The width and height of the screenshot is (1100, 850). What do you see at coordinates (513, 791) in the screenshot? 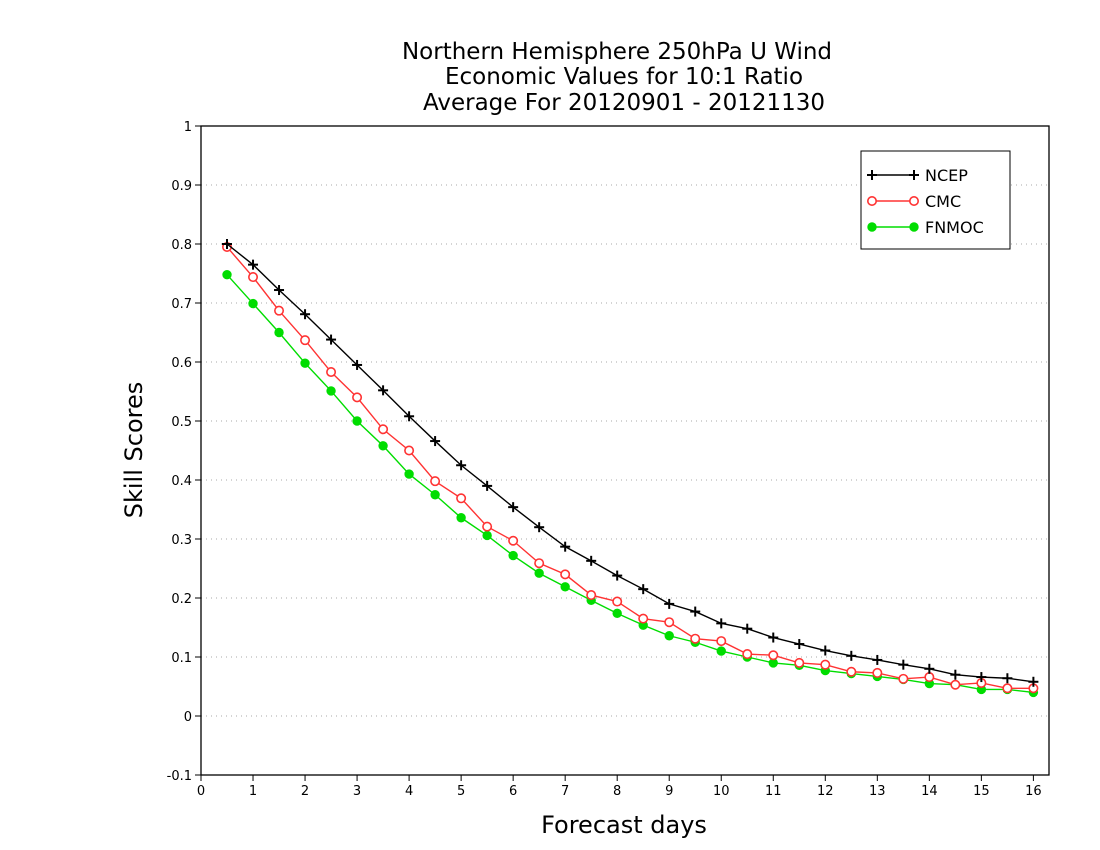
I see `x-tick-label: 6` at bounding box center [513, 791].